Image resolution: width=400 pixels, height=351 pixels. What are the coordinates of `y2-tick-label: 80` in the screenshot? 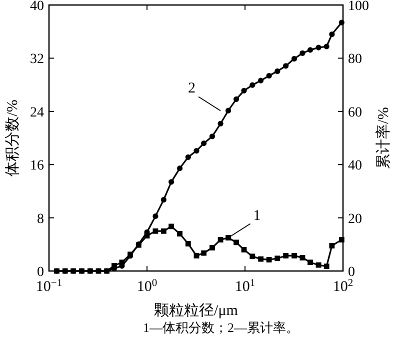 It's located at (355, 60).